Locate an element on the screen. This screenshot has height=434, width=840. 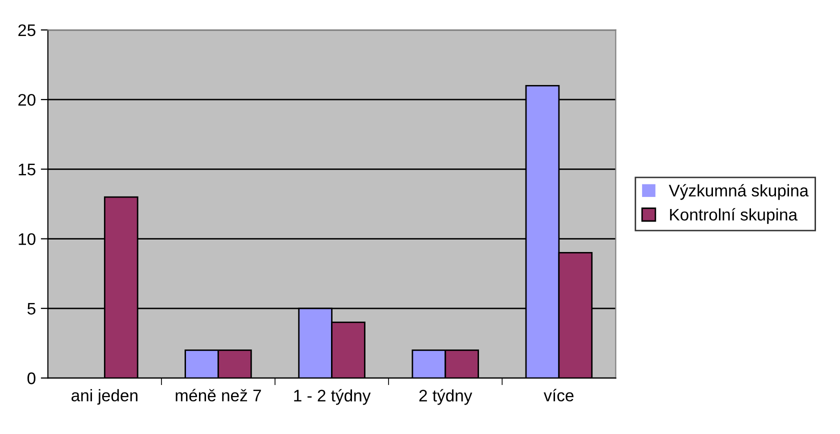
y-tick-label: 15 is located at coordinates (27, 170).